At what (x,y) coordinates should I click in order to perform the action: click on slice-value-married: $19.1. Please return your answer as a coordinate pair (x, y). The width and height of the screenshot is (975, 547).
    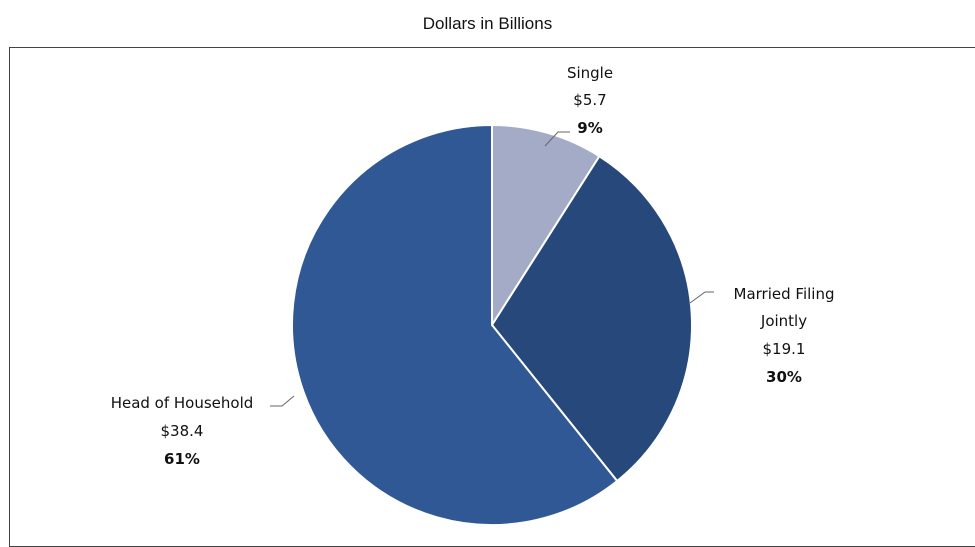
    Looking at the image, I should click on (784, 349).